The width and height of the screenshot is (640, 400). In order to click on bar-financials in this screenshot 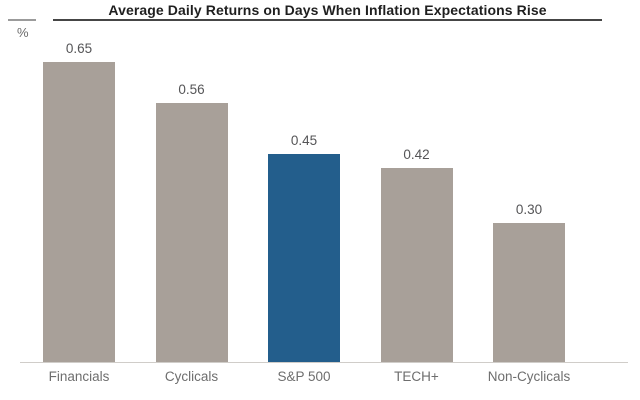, I will do `click(79, 212)`.